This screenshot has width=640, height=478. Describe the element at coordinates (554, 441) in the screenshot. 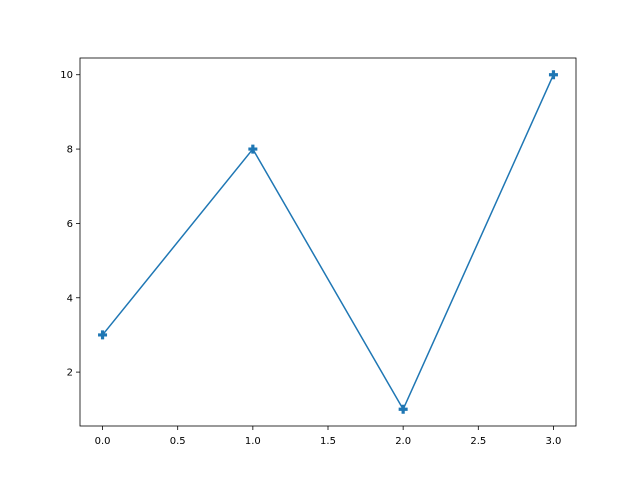

I see `x-tick-label: 3.0` at that location.